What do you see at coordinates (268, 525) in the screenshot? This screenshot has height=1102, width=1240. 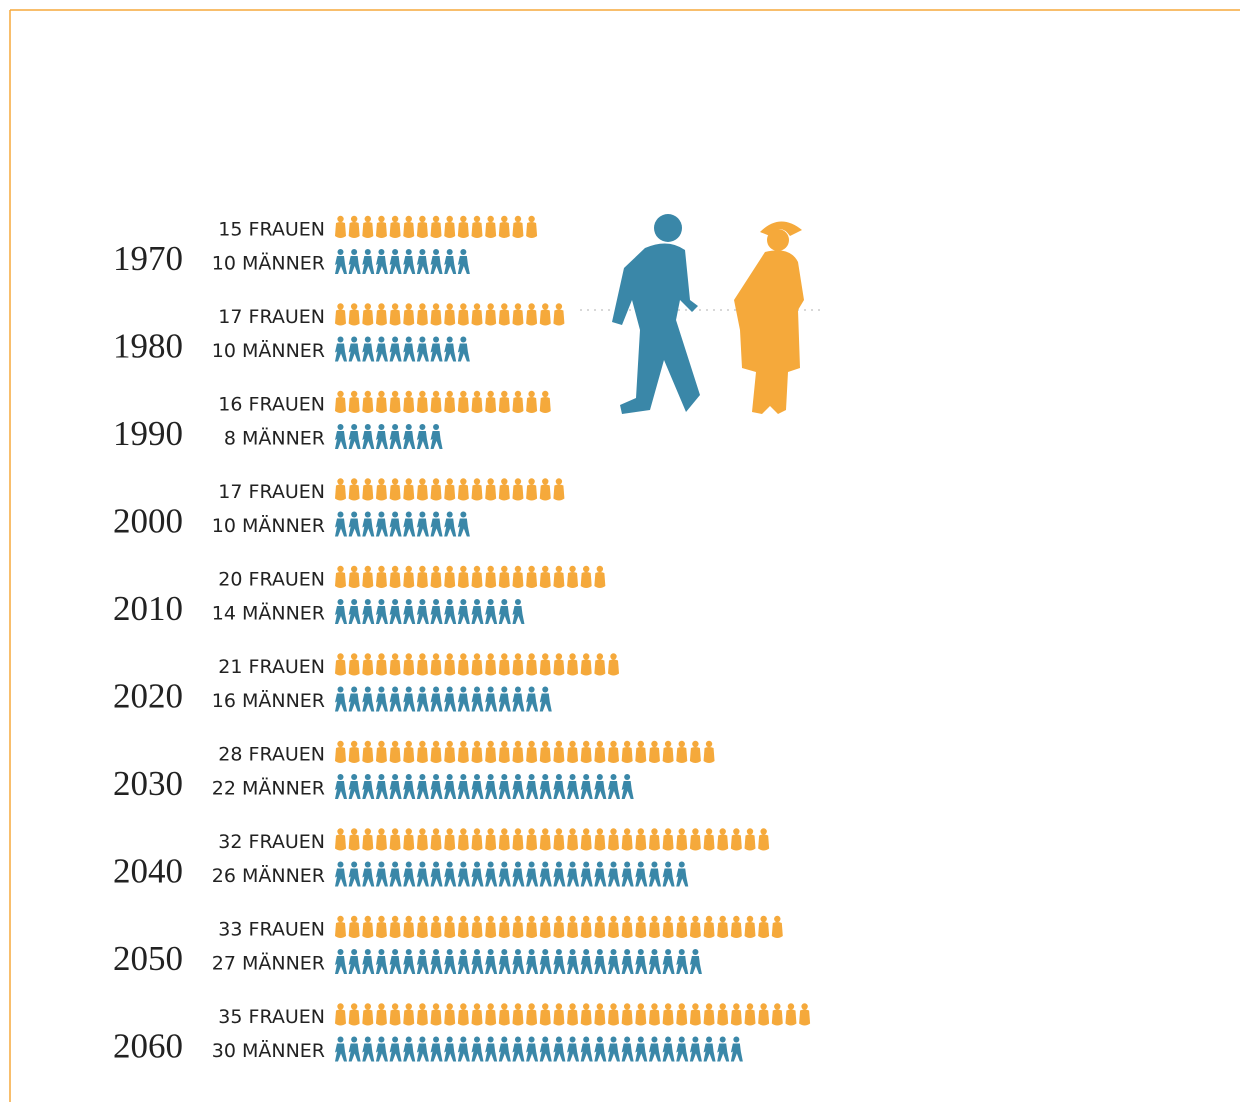 I see `value-label: 10 MÄNNER` at bounding box center [268, 525].